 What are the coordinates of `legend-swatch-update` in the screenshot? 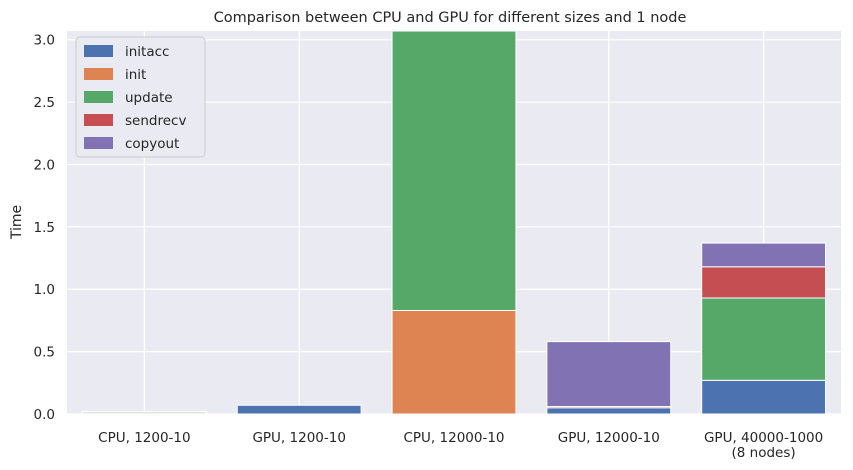 It's located at (98, 97).